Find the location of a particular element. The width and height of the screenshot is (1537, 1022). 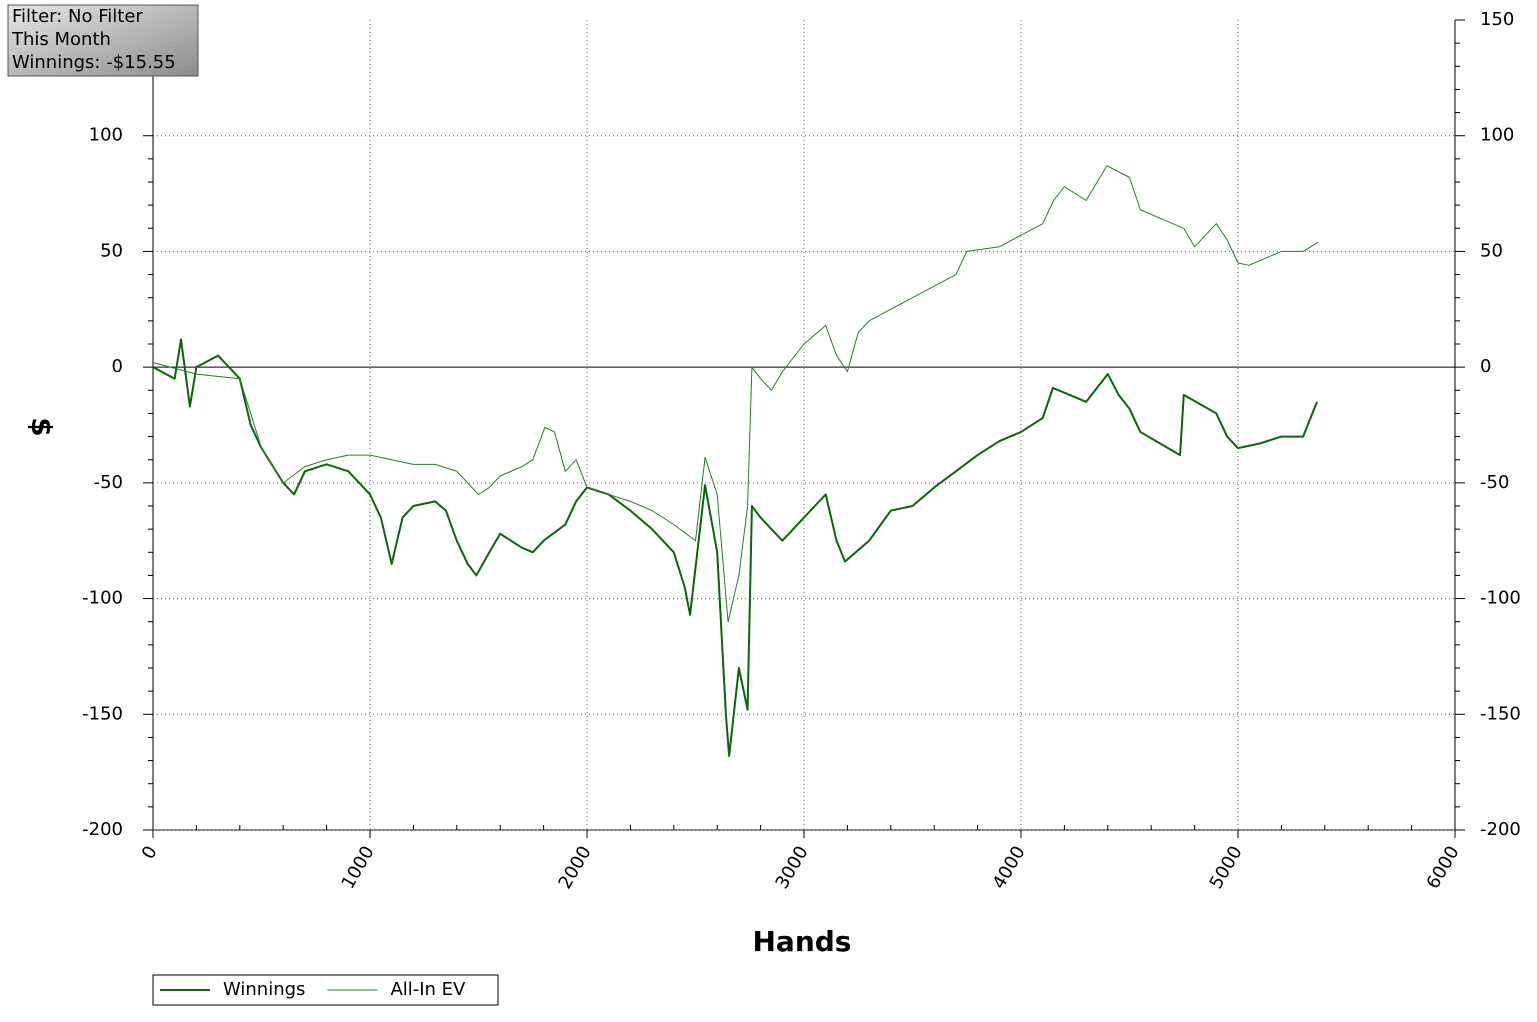

x-tick-label: 0 is located at coordinates (150, 853).